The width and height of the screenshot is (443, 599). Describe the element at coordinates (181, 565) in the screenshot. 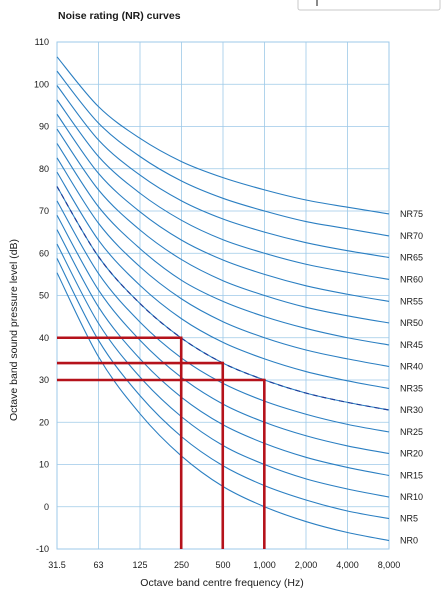

I see `x-tick-label: 250` at that location.